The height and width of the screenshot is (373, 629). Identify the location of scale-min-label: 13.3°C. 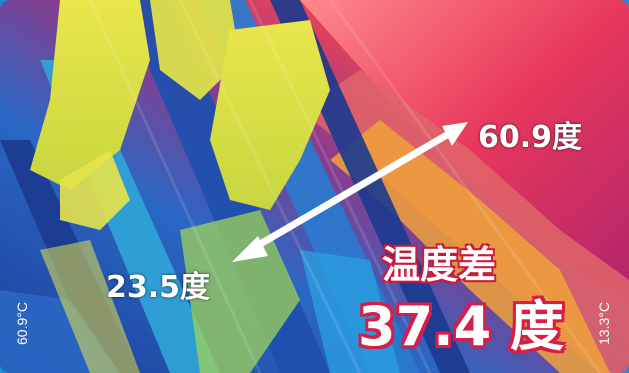
(604, 323).